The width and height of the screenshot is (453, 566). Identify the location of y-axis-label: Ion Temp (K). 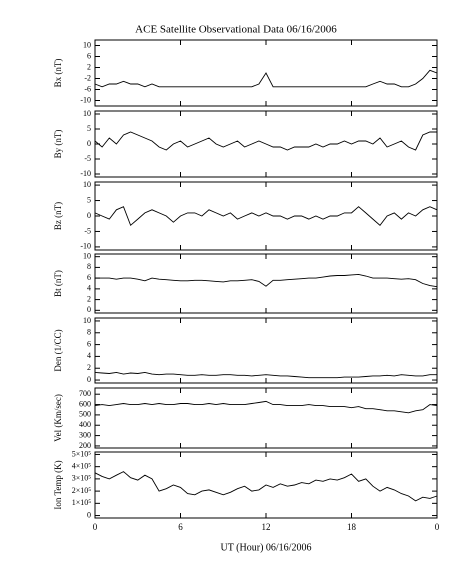
(58, 484).